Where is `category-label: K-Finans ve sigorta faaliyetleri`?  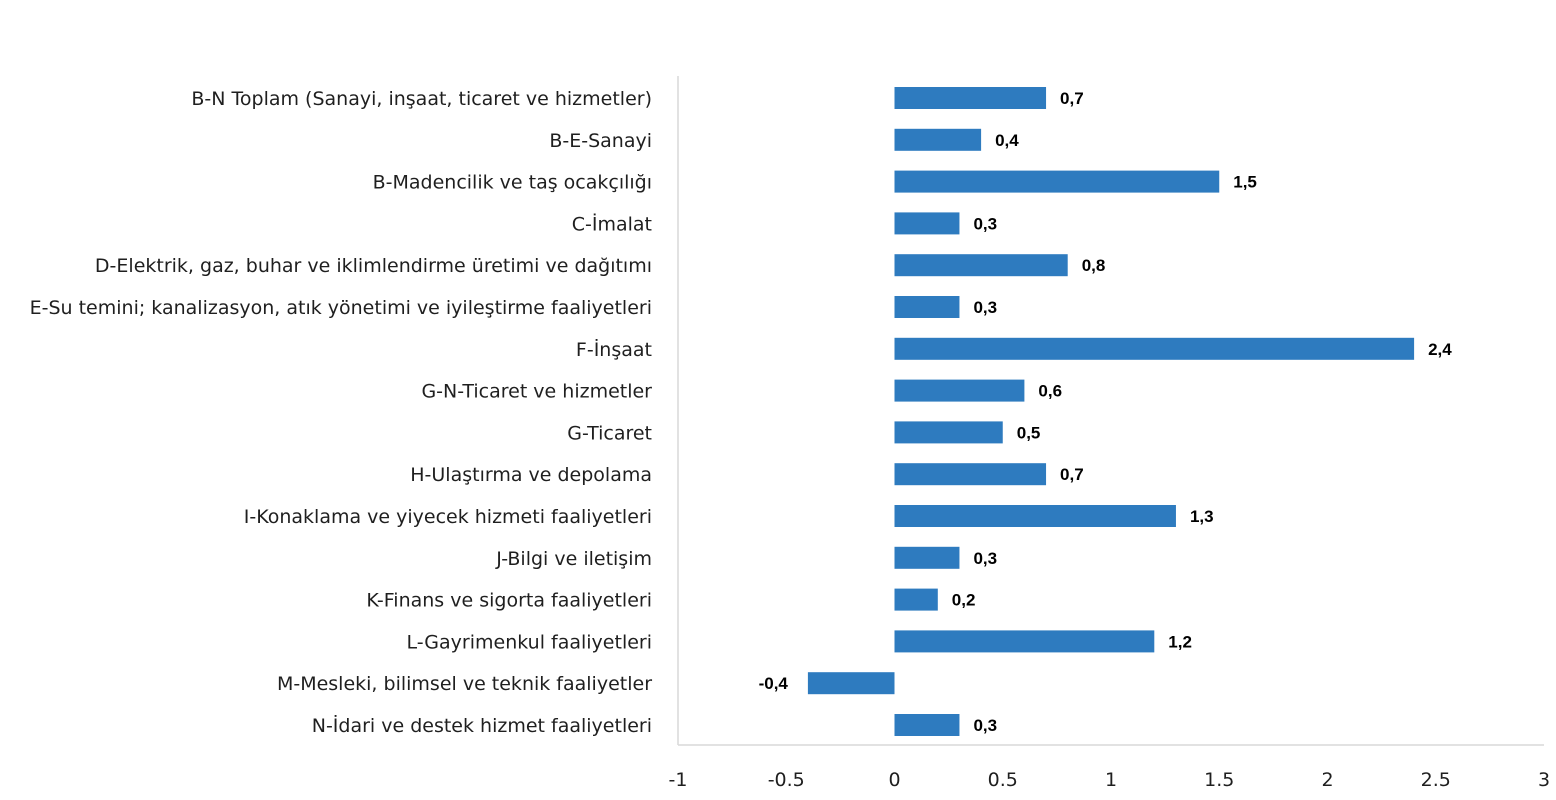
category-label: K-Finans ve sigorta faaliyetleri is located at coordinates (509, 601).